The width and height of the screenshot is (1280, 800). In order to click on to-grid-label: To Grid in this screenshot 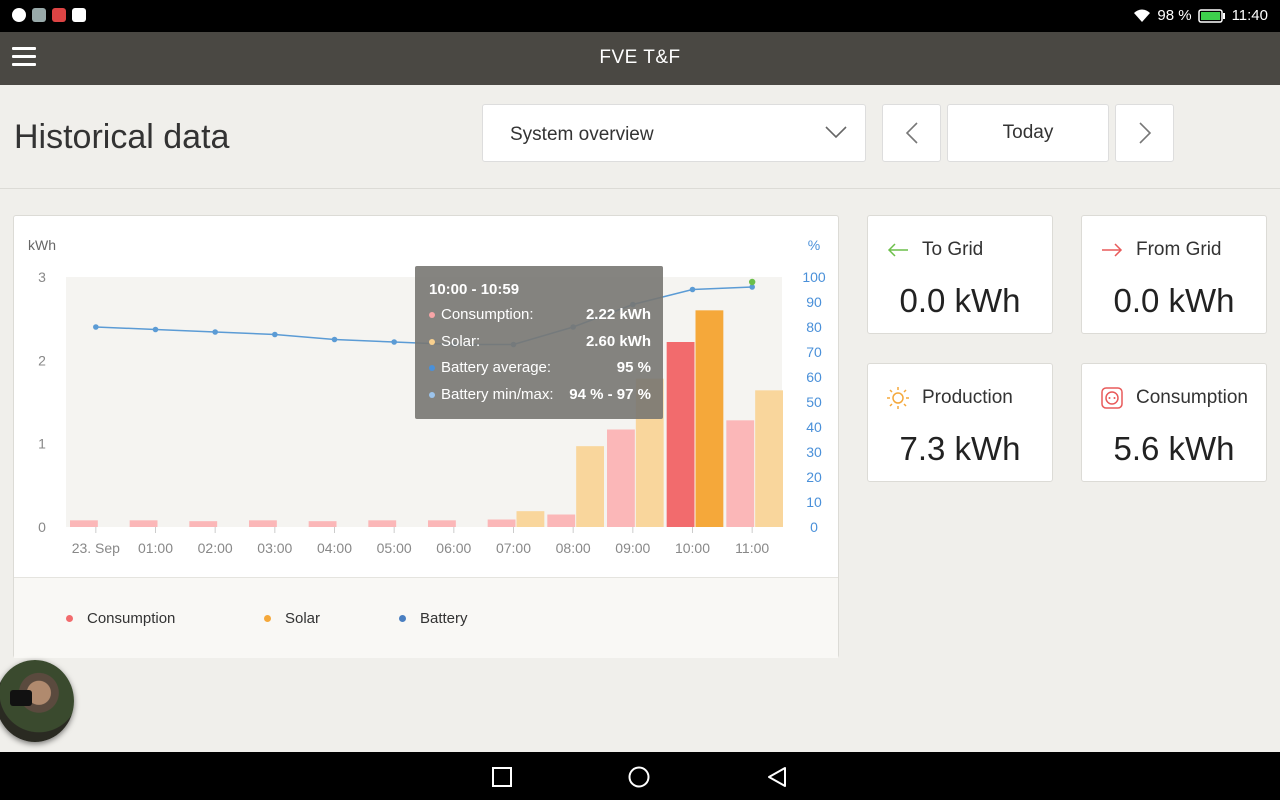, I will do `click(953, 249)`.